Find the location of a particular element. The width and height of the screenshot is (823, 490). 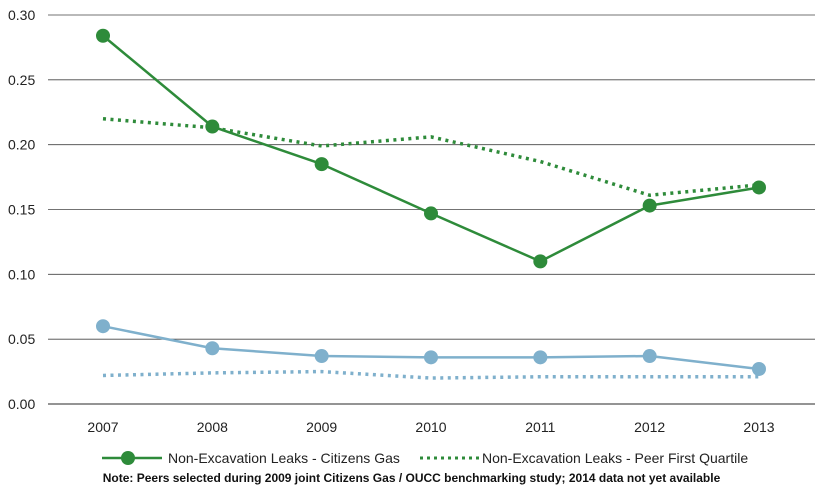

x-tick-label: 2007 is located at coordinates (102, 427).